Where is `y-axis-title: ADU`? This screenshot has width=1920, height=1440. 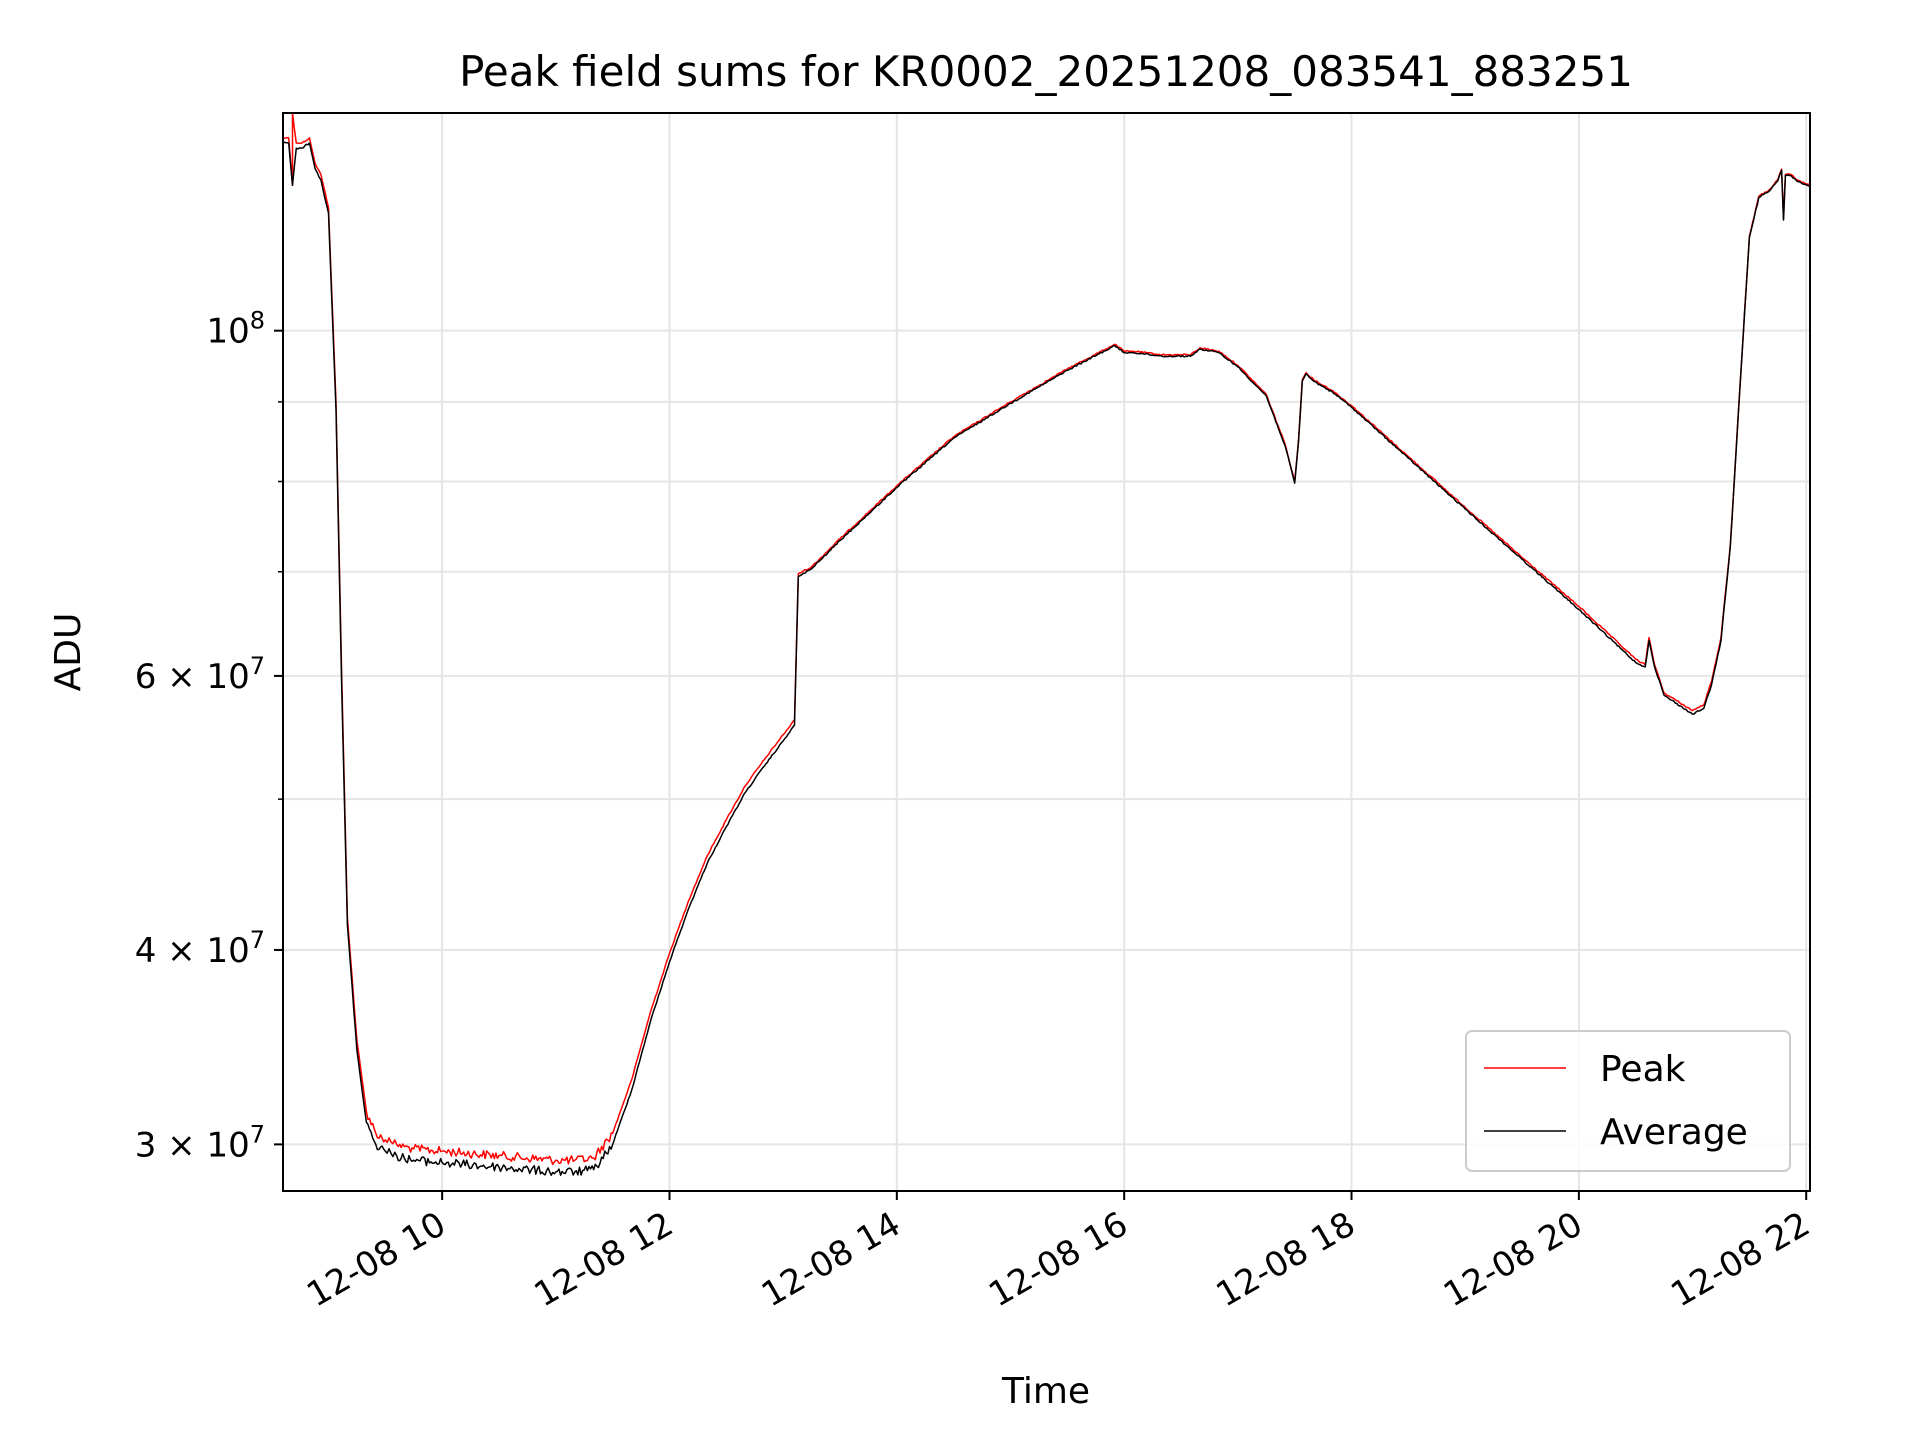
y-axis-title: ADU is located at coordinates (68, 652).